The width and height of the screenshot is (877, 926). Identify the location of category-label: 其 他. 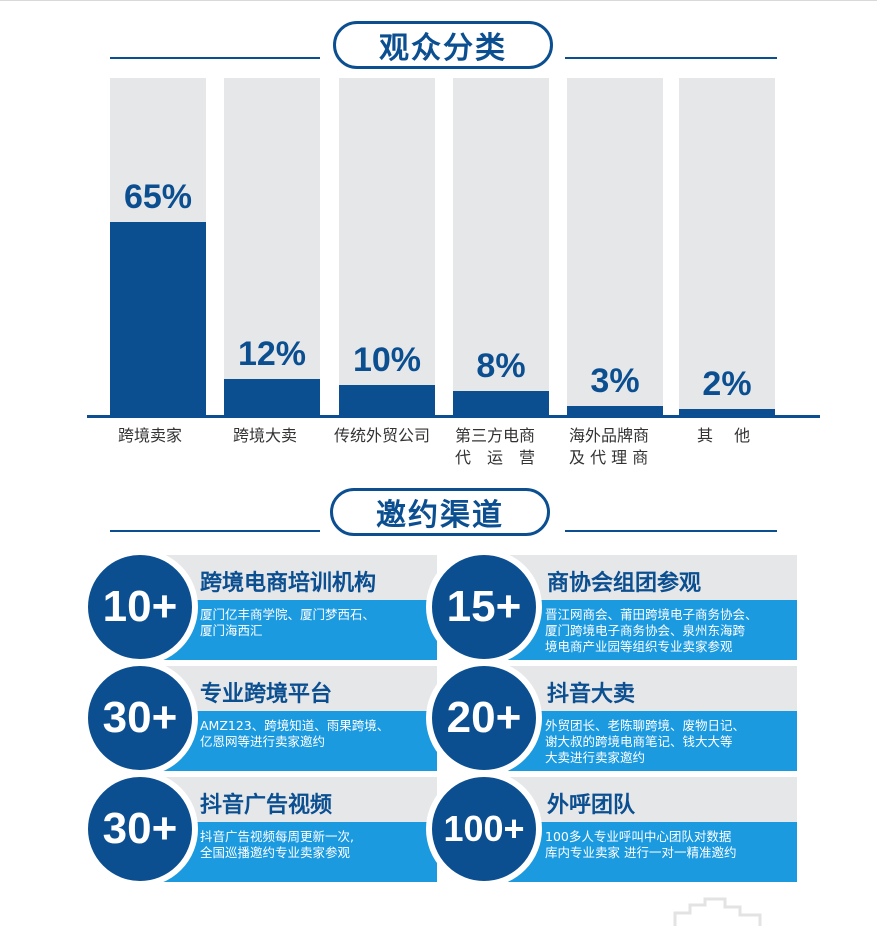
(724, 435).